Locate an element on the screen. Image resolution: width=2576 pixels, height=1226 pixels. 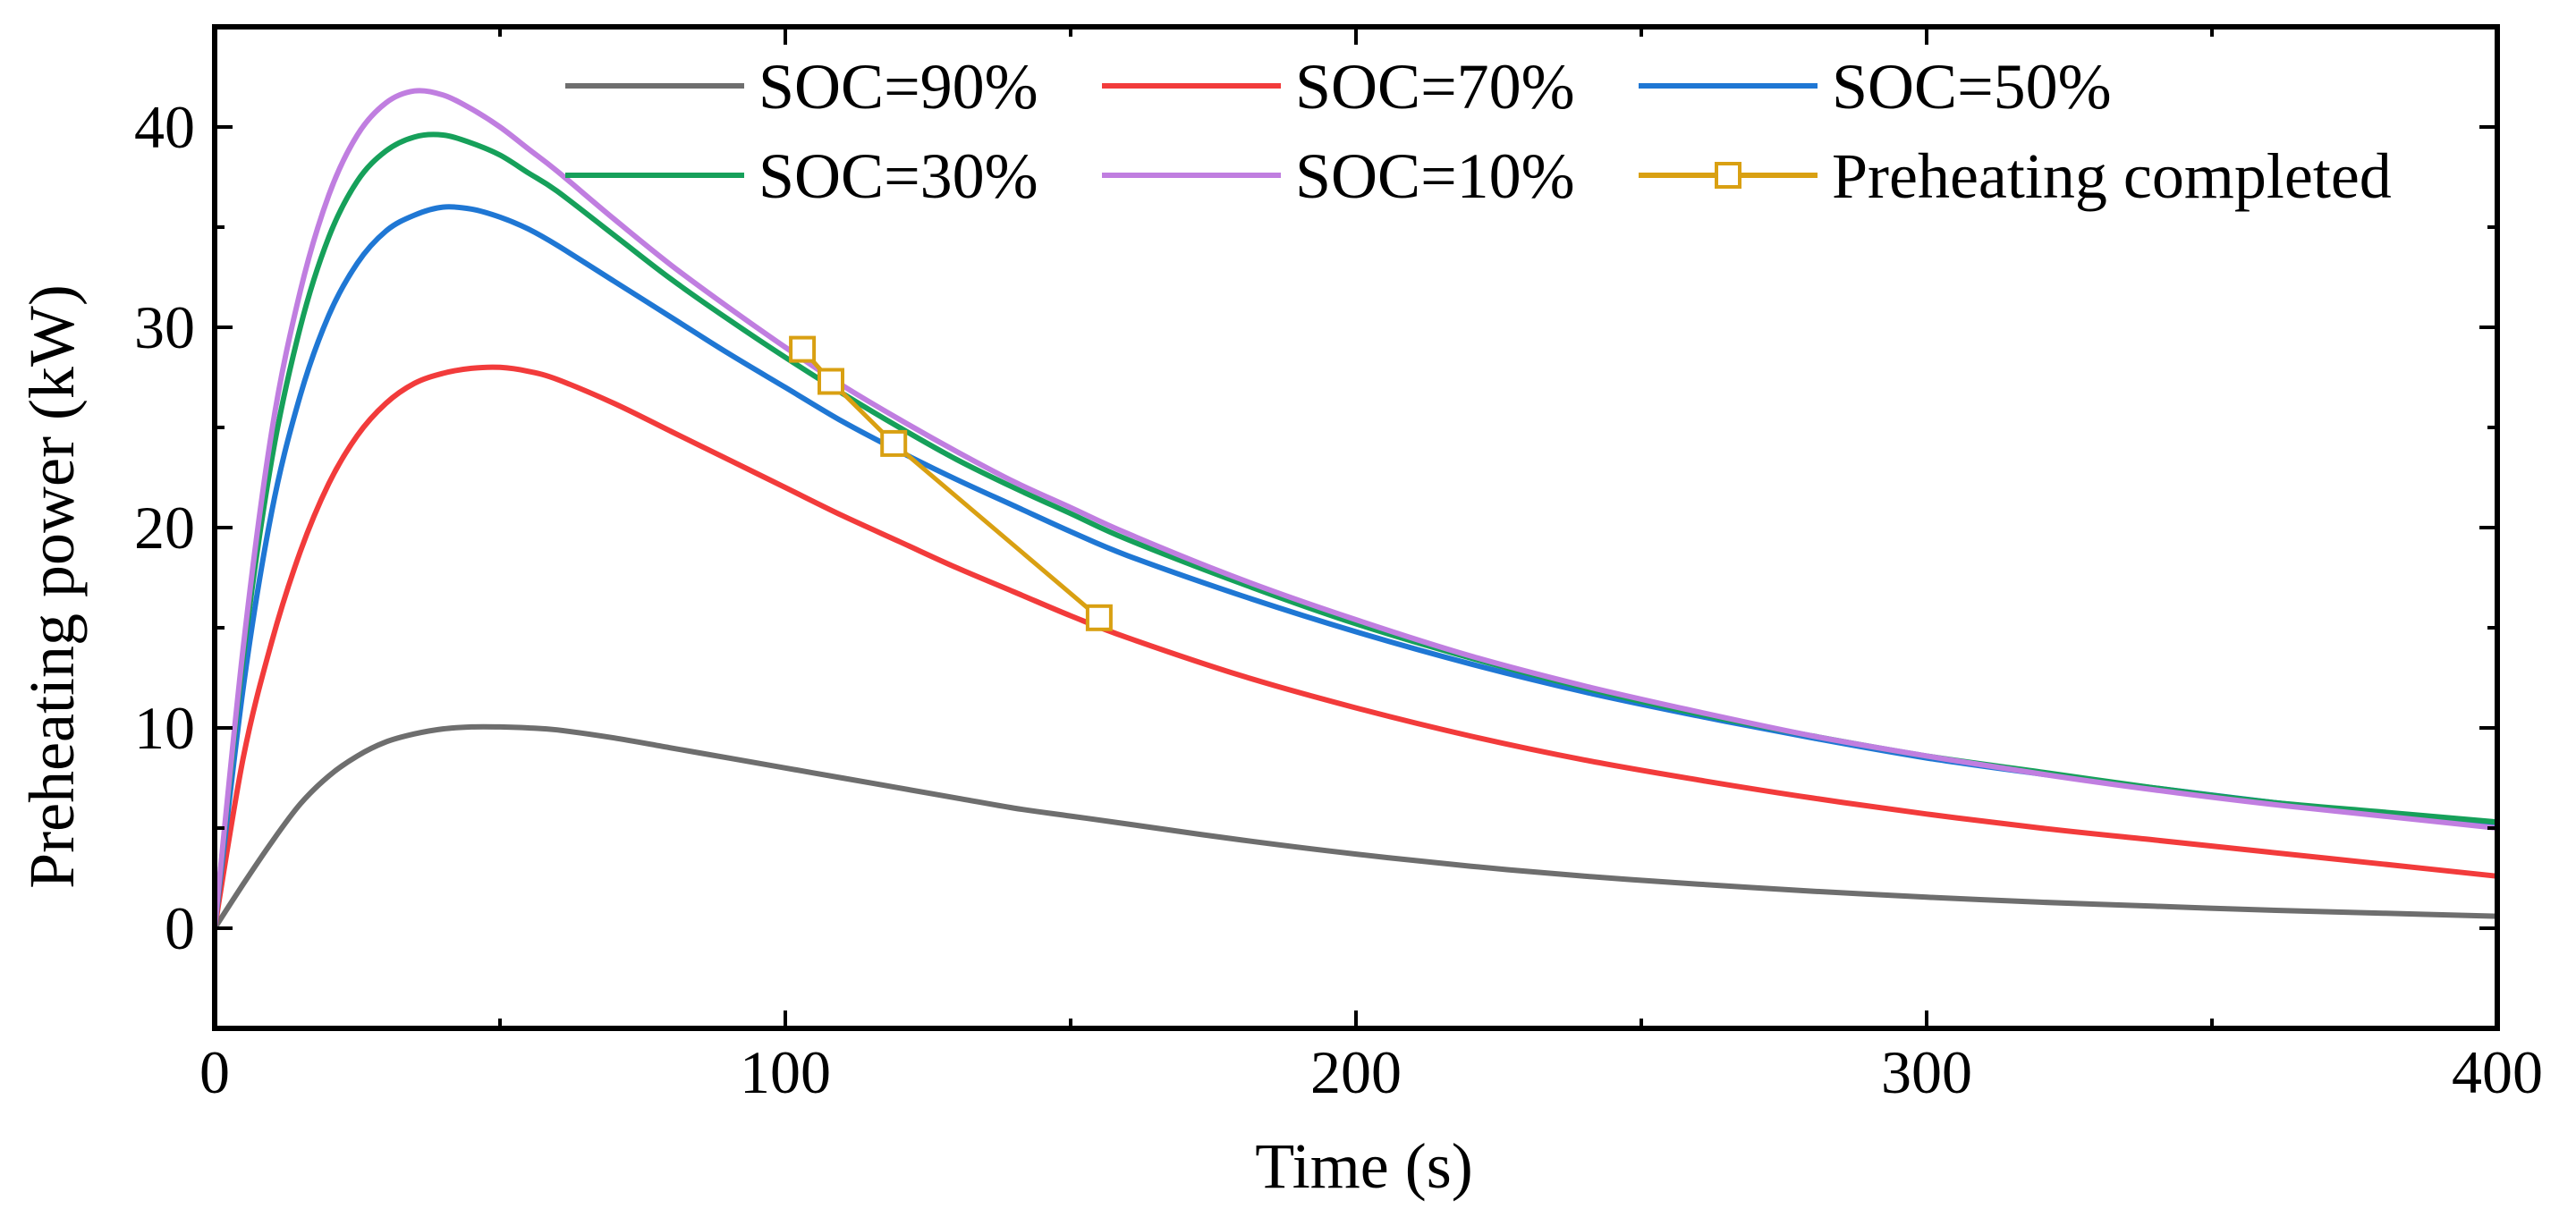
legend-label: Preheating completed is located at coordinates (2112, 176).